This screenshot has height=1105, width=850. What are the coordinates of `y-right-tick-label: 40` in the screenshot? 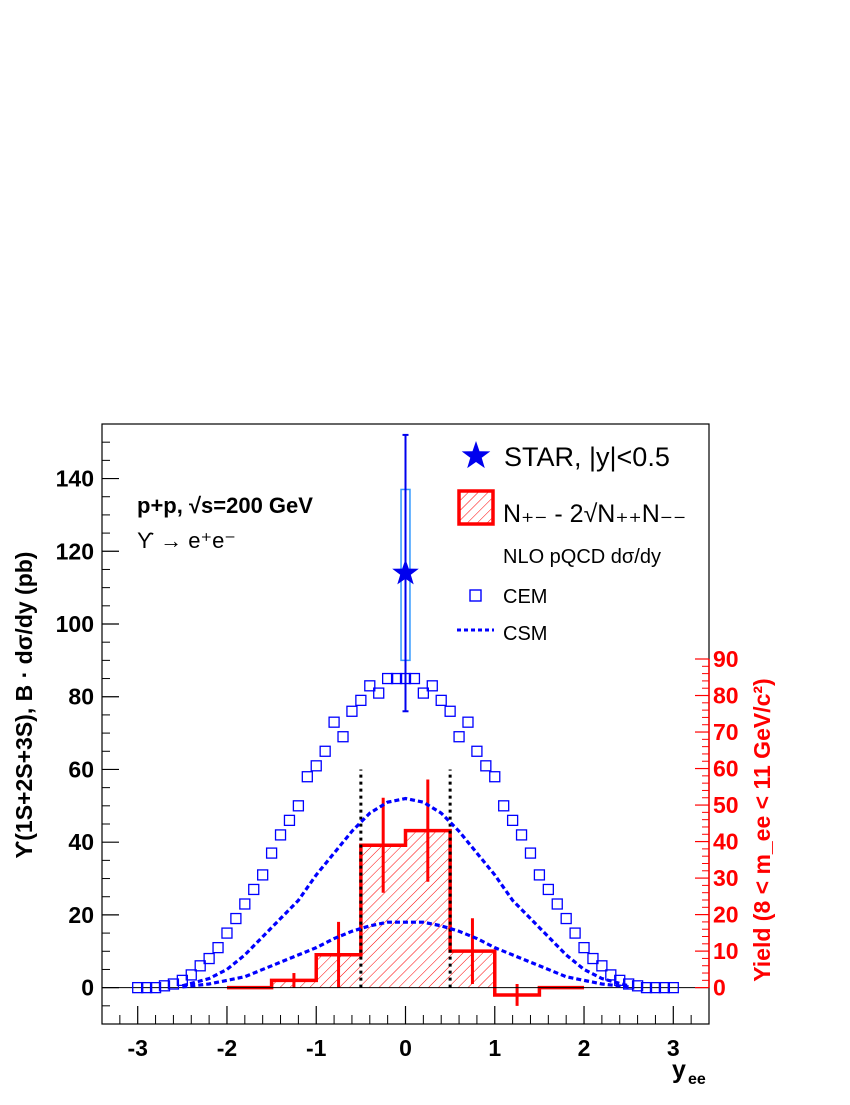 It's located at (726, 842).